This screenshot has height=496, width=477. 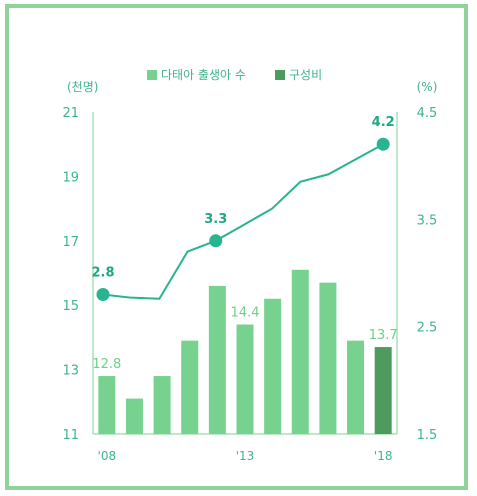 What do you see at coordinates (383, 456) in the screenshot?
I see `x-tick-label: '18` at bounding box center [383, 456].